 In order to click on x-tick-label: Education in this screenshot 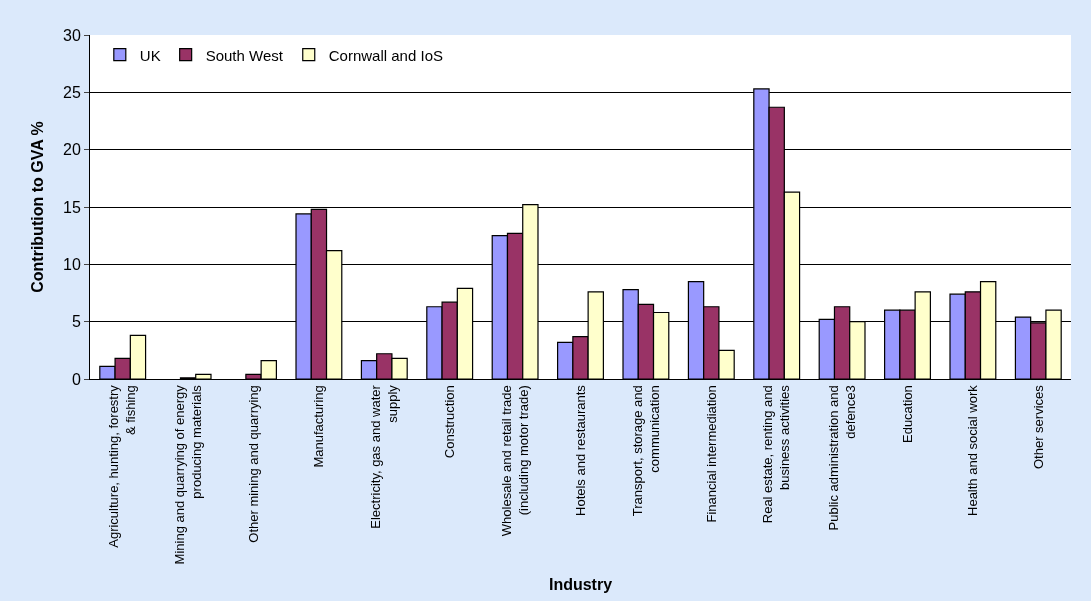, I will do `click(907, 414)`.